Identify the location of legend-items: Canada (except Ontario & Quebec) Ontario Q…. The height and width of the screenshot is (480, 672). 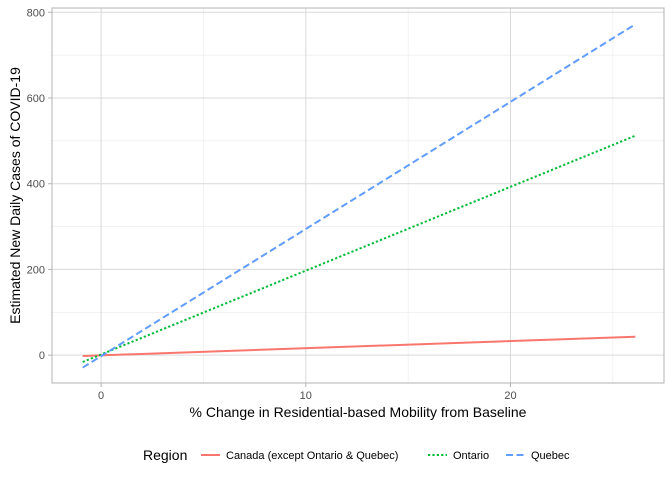
(385, 456).